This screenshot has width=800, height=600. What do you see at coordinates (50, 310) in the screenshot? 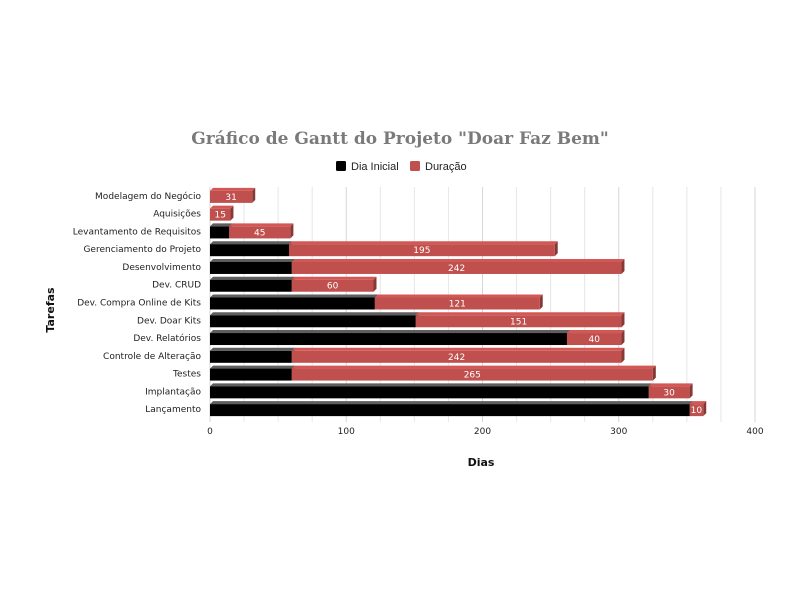
I see `y-axis-title: Tarefas` at bounding box center [50, 310].